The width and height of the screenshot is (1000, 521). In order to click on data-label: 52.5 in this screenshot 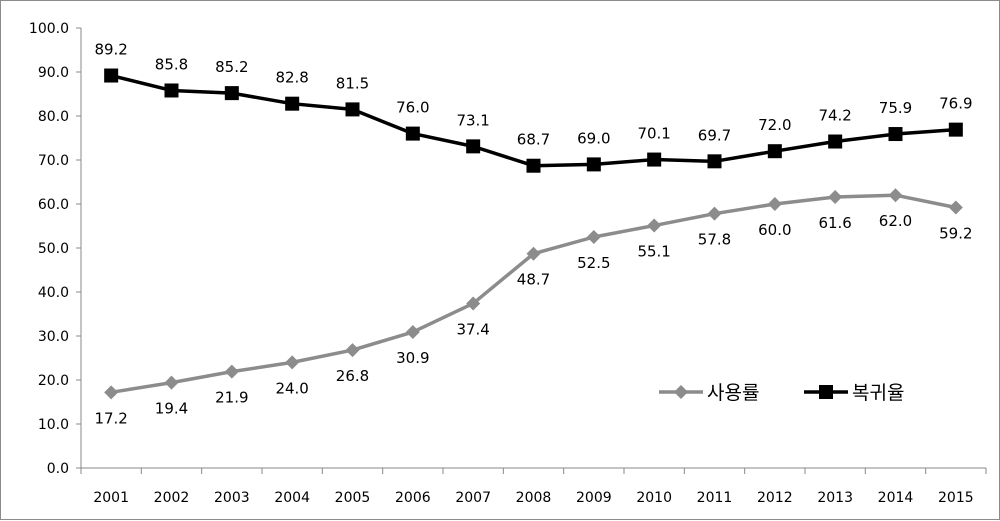, I will do `click(593, 263)`.